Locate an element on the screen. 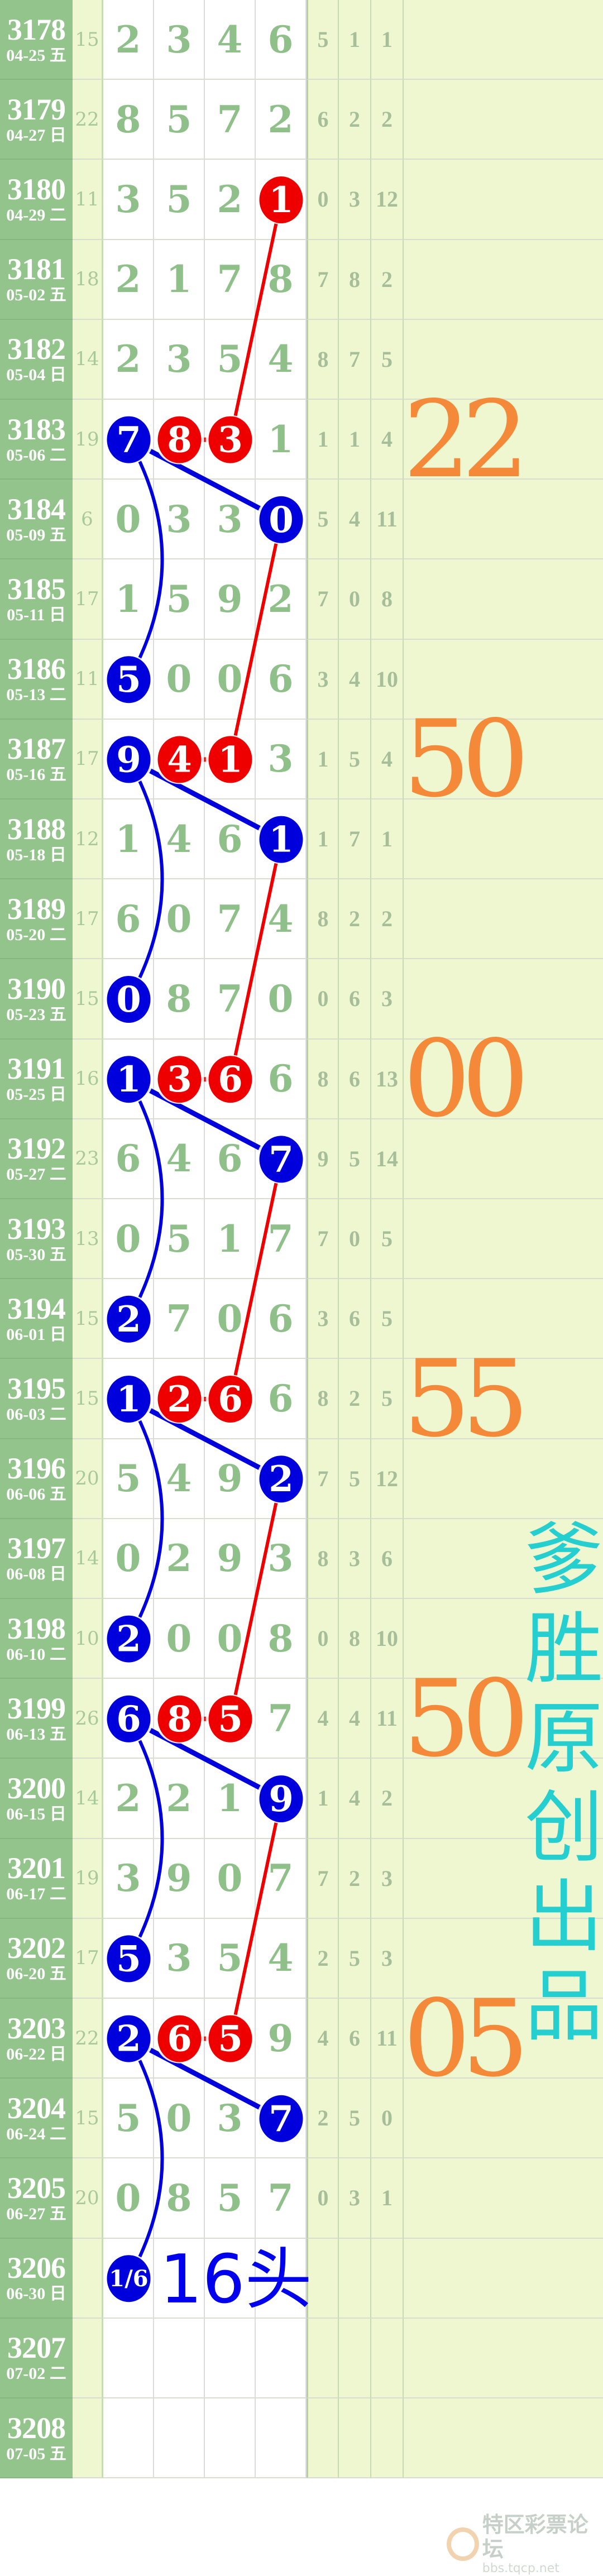 This screenshot has width=603, height=2576. issue-number: 3179 is located at coordinates (36, 109).